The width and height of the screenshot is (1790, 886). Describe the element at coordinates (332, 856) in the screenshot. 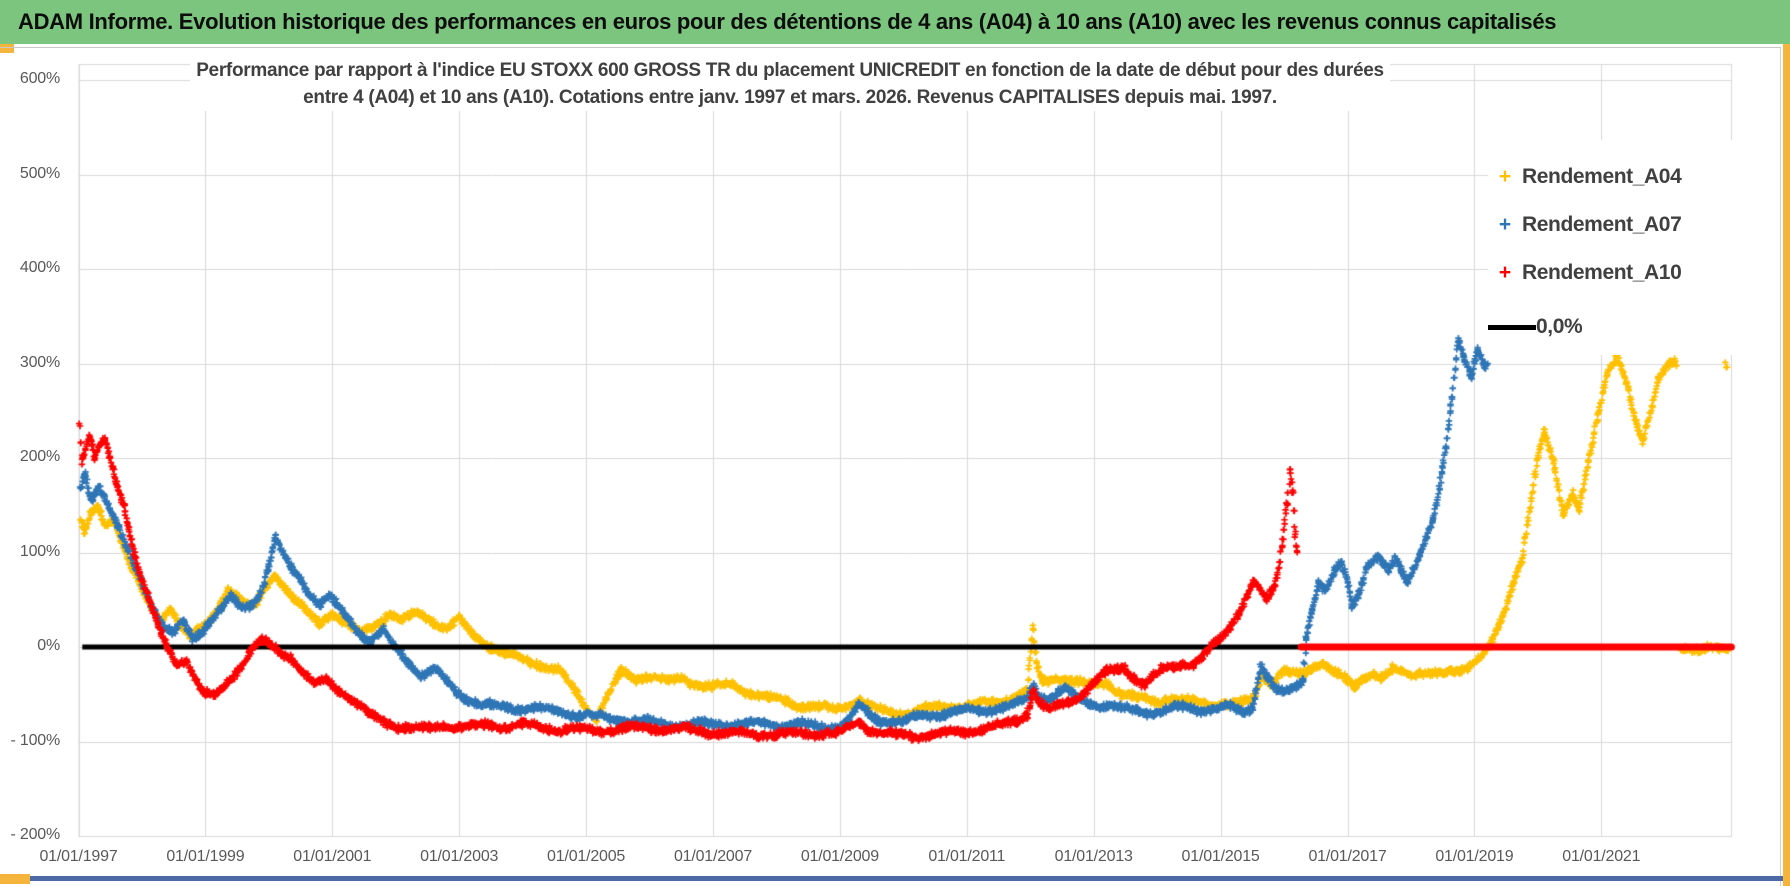

I see `x-axis-label: 01/01/2001` at that location.